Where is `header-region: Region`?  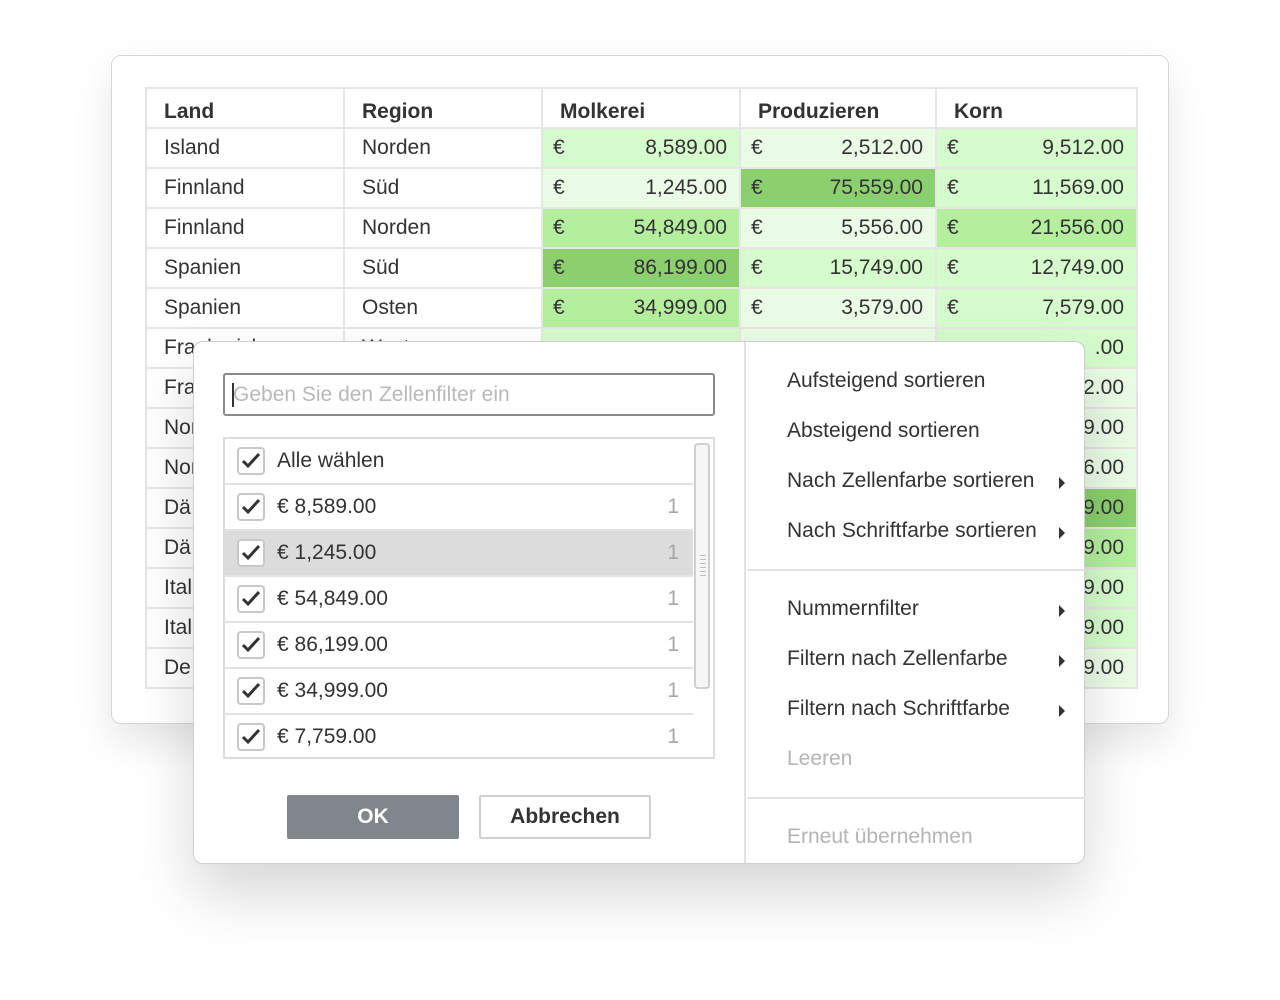
header-region: Region is located at coordinates (443, 108).